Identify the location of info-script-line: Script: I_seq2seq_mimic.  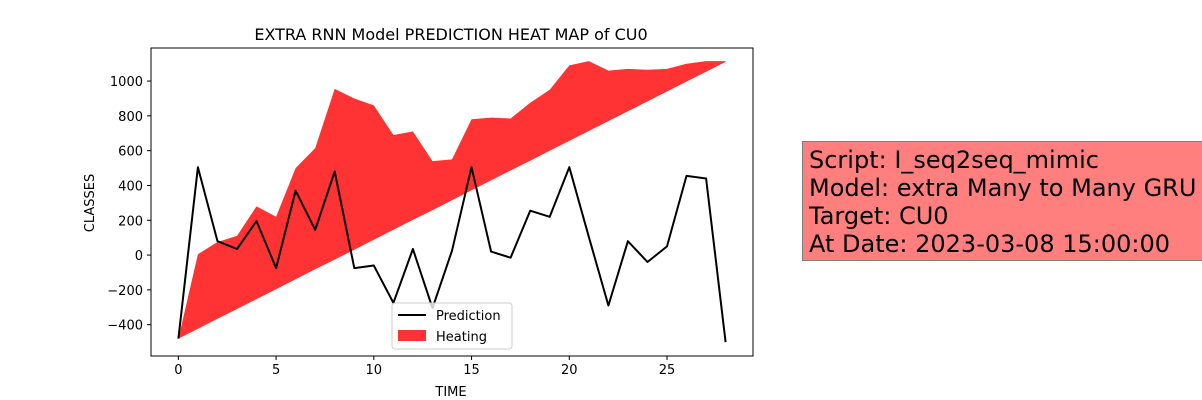
(954, 160).